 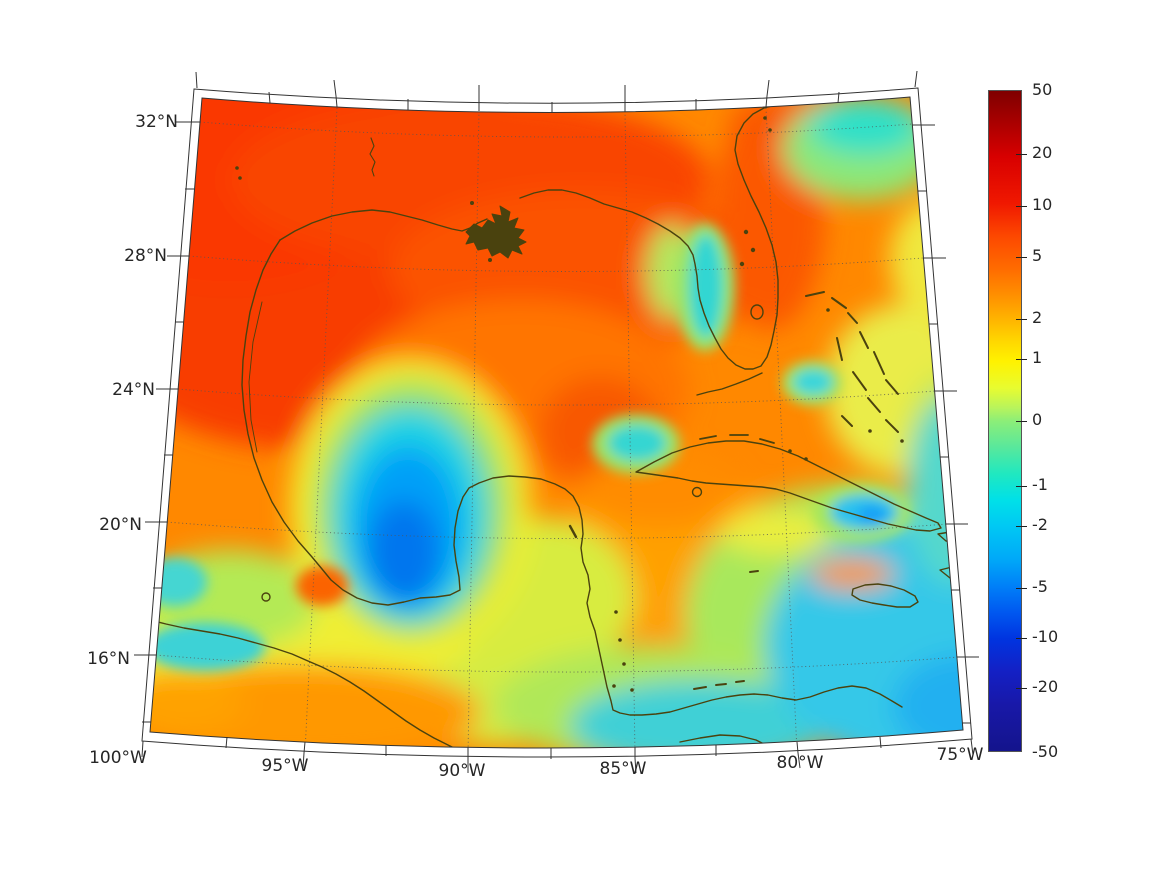 What do you see at coordinates (1037, 419) in the screenshot?
I see `colorbar-label-0: 0` at bounding box center [1037, 419].